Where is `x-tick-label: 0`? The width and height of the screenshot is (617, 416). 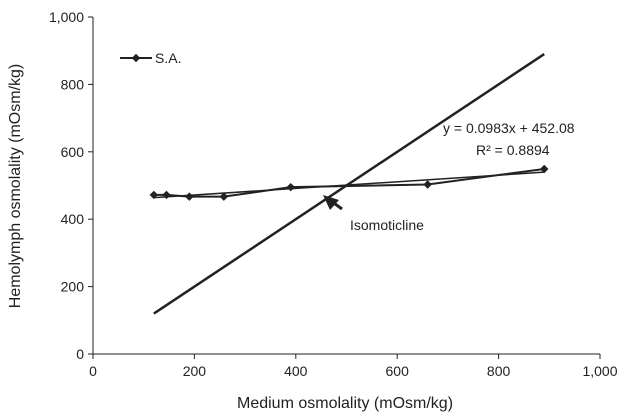
x-tick-label: 0 is located at coordinates (93, 371).